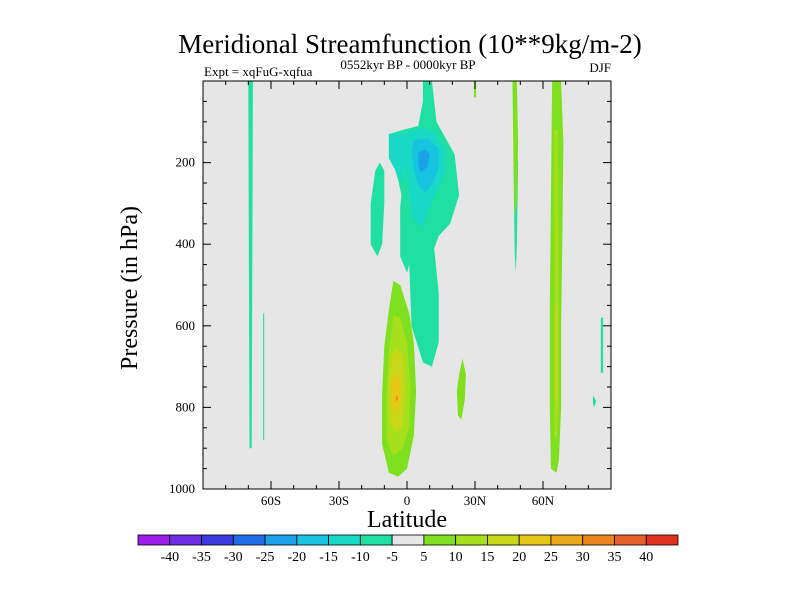 The image size is (800, 600). What do you see at coordinates (396, 393) in the screenshot?
I see `contour-region-positive-cell-core` at bounding box center [396, 393].